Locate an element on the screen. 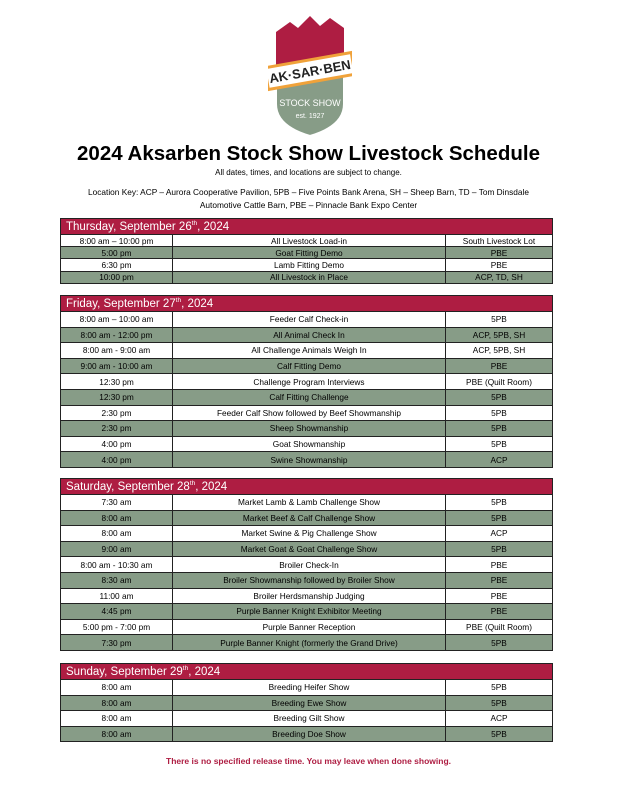 This screenshot has height=802, width=617. event-cell: All Challenge Animals Weigh In is located at coordinates (309, 350).